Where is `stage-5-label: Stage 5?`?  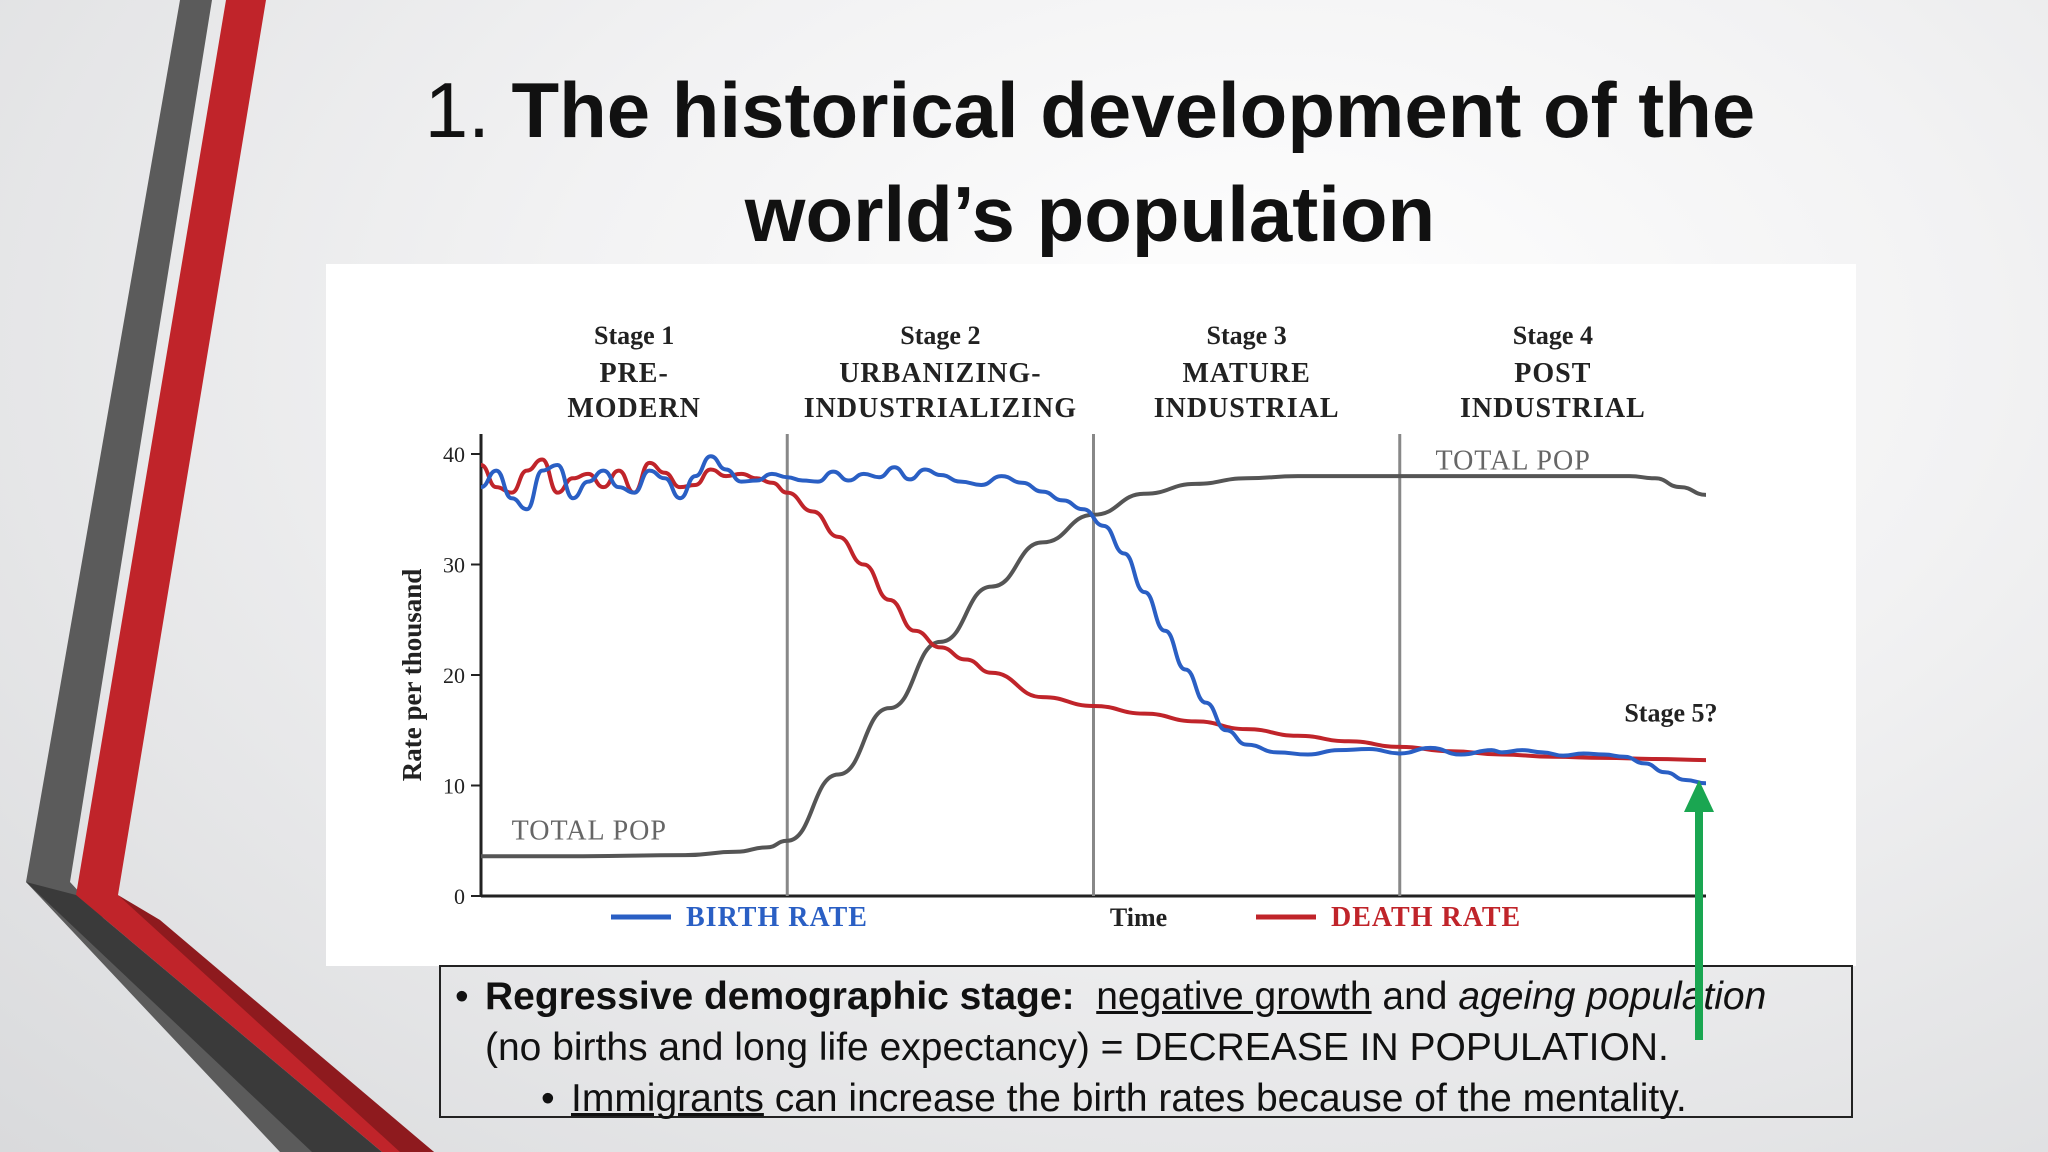
stage-5-label: Stage 5? is located at coordinates (1670, 712).